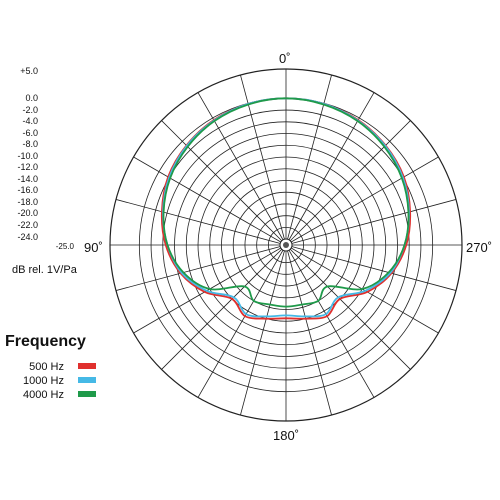  I want to click on angle-label-90: 90˚, so click(93, 247).